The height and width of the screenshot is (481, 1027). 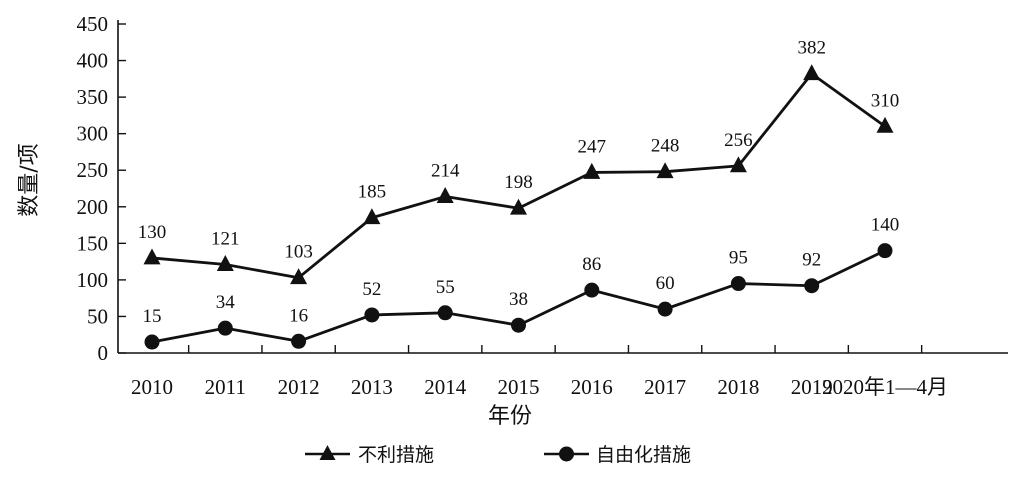 I want to click on data-label: 256, so click(x=738, y=140).